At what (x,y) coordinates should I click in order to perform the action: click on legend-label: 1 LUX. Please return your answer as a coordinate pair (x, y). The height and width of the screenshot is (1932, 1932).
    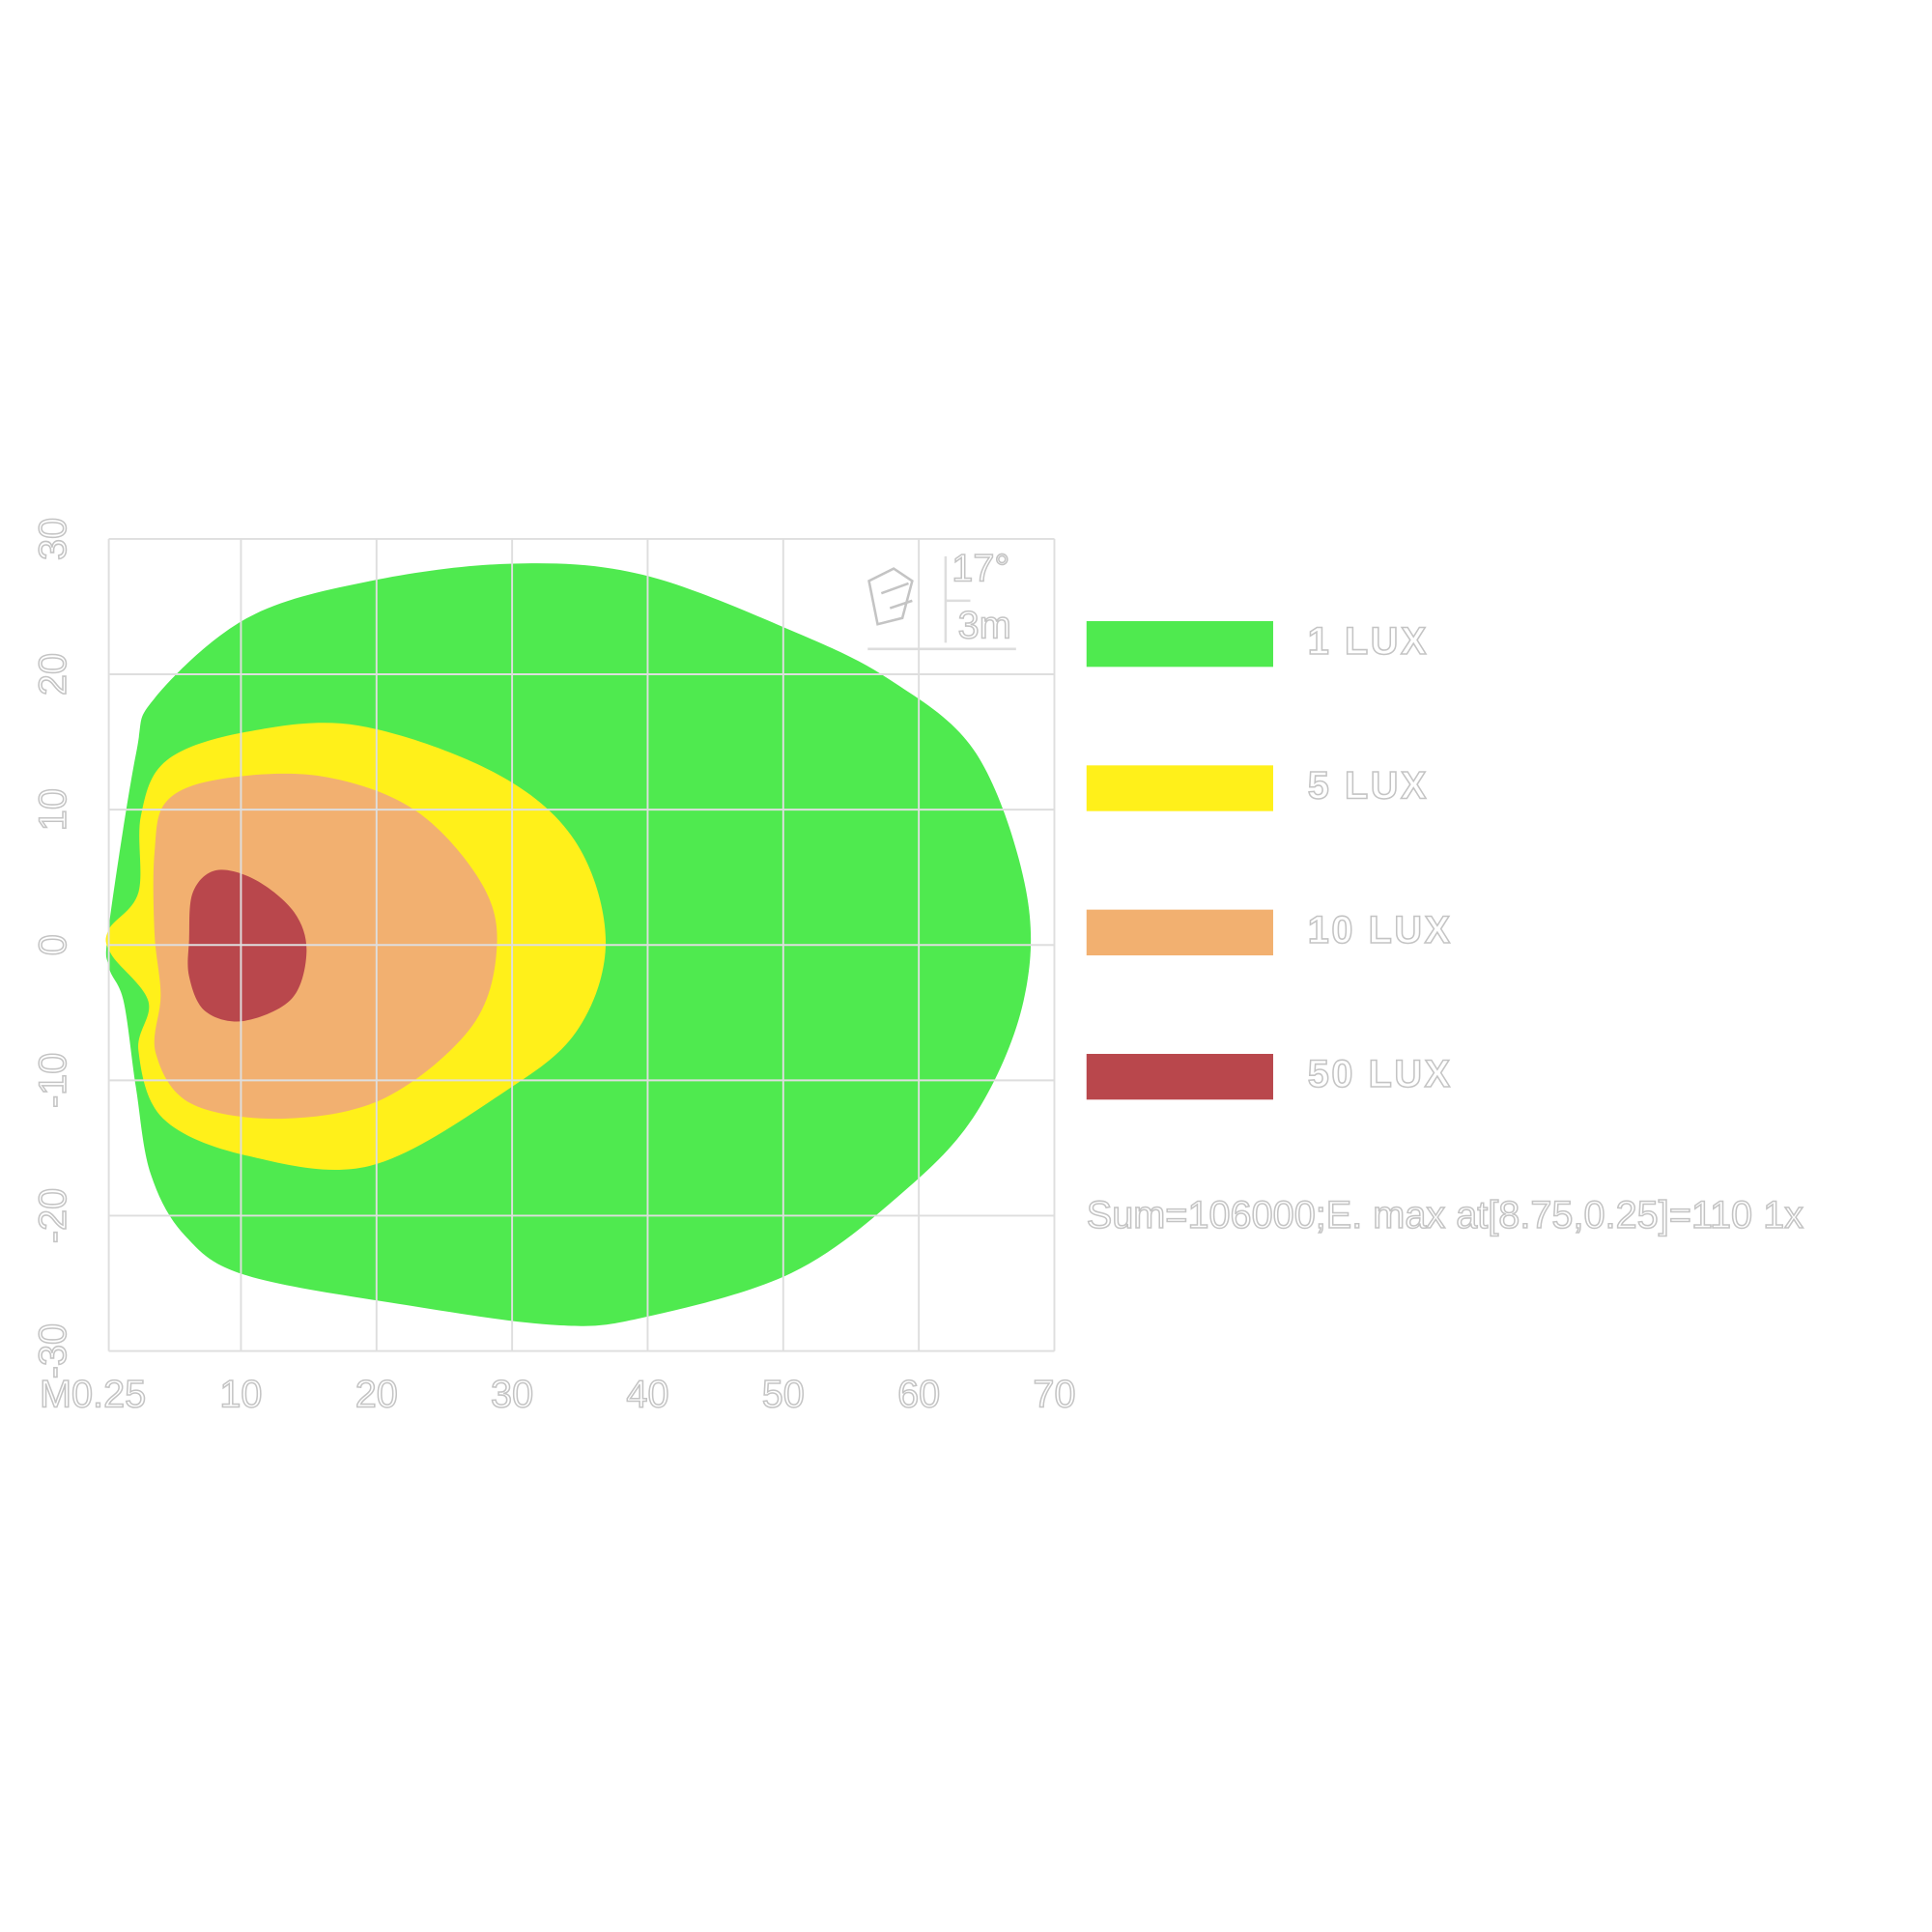
    Looking at the image, I should click on (1368, 641).